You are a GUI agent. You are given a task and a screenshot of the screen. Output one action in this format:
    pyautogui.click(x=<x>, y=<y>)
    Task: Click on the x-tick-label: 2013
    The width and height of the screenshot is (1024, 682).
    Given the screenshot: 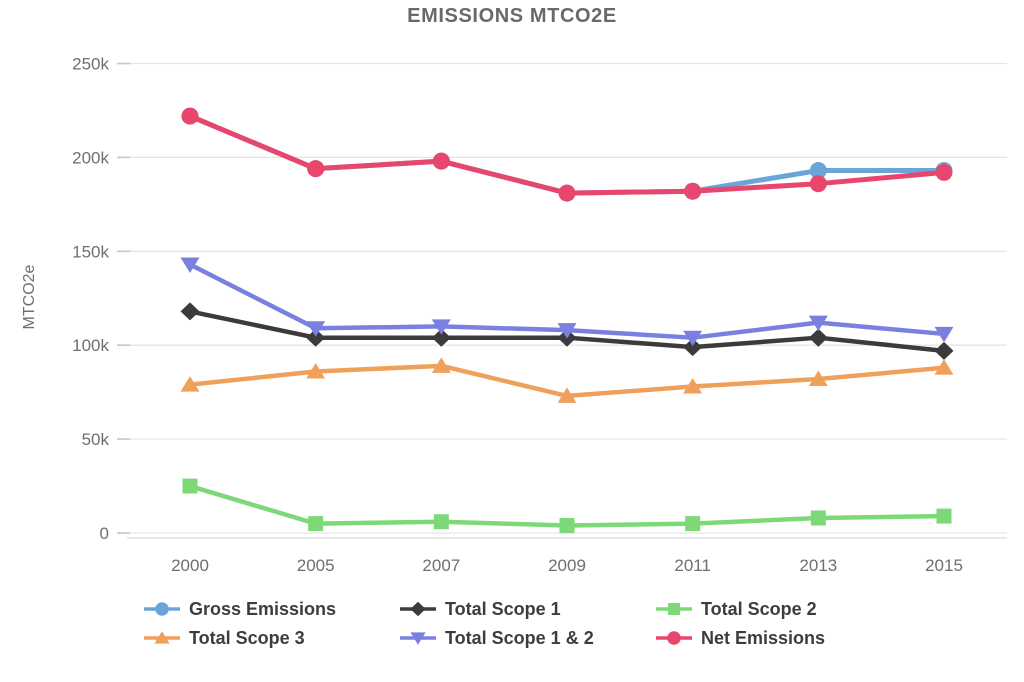 What is the action you would take?
    pyautogui.click(x=818, y=565)
    